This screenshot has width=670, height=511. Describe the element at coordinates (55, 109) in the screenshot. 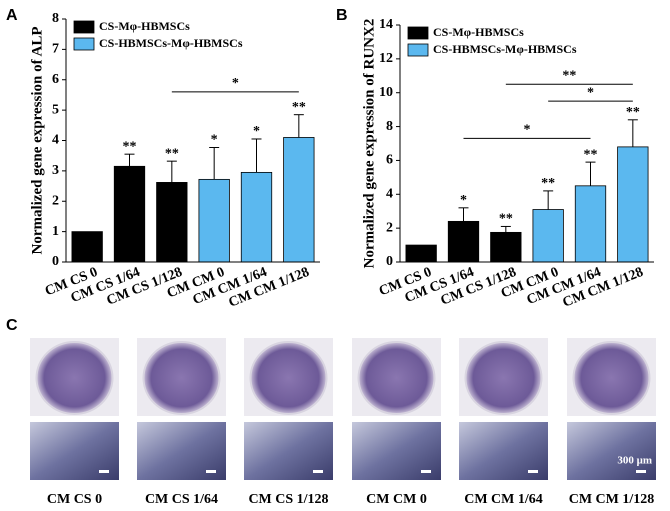

I see `y-tick-label: 5` at that location.